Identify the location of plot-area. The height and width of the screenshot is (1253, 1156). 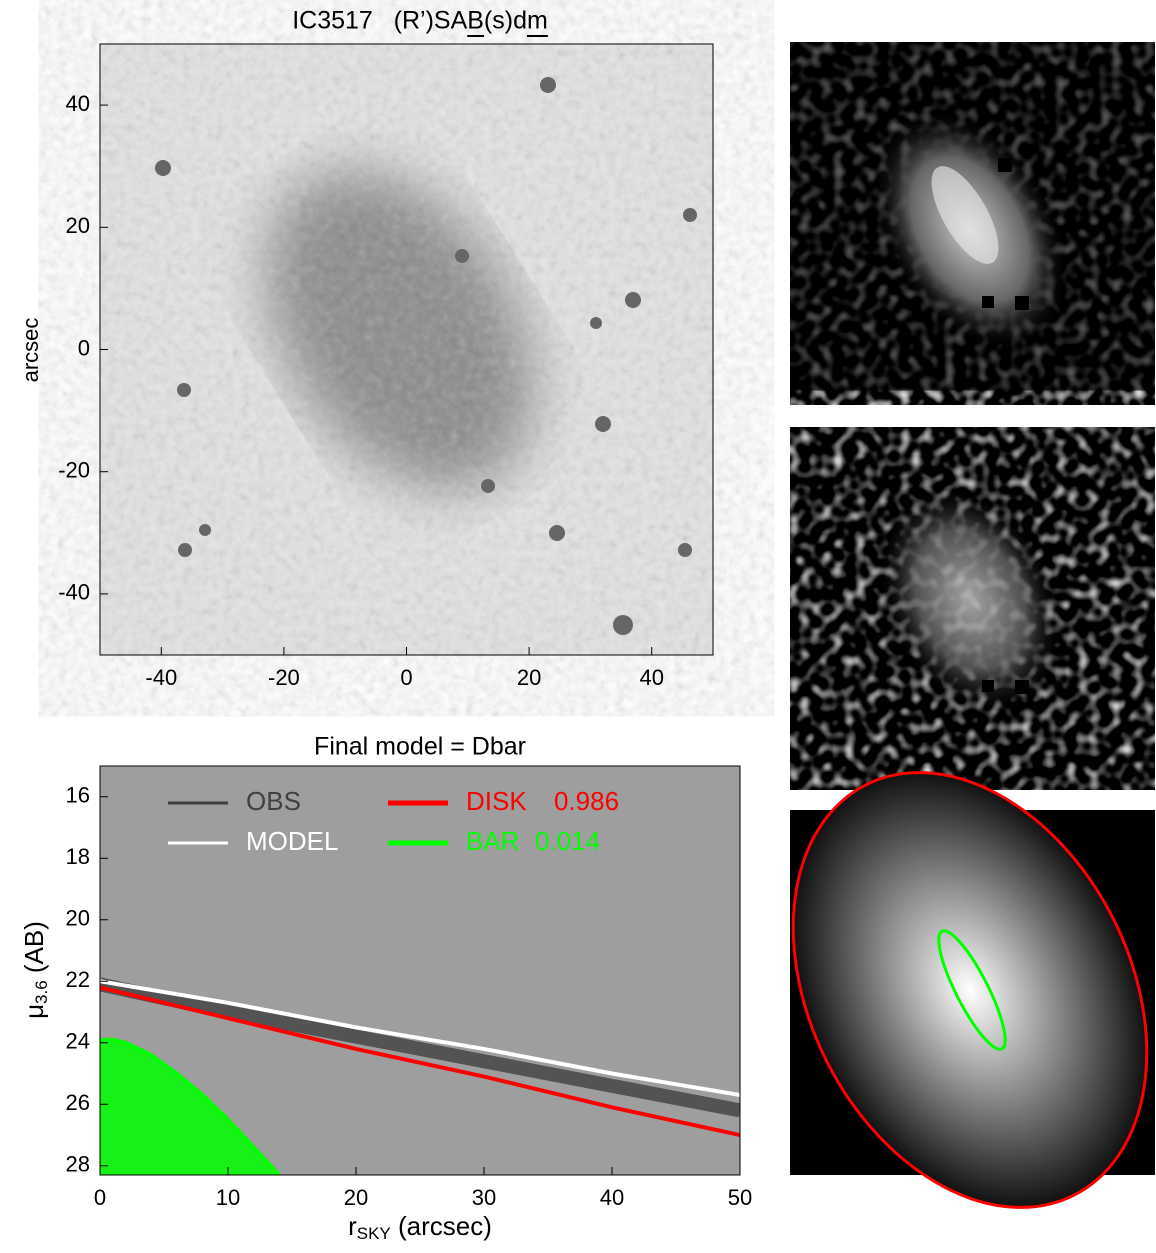
(420, 1076).